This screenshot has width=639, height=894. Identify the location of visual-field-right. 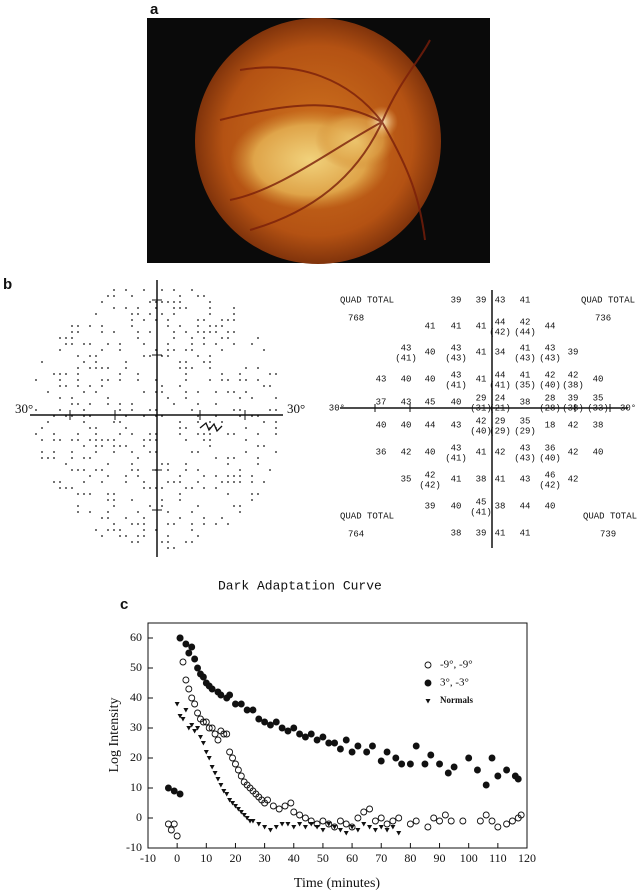
(484, 419).